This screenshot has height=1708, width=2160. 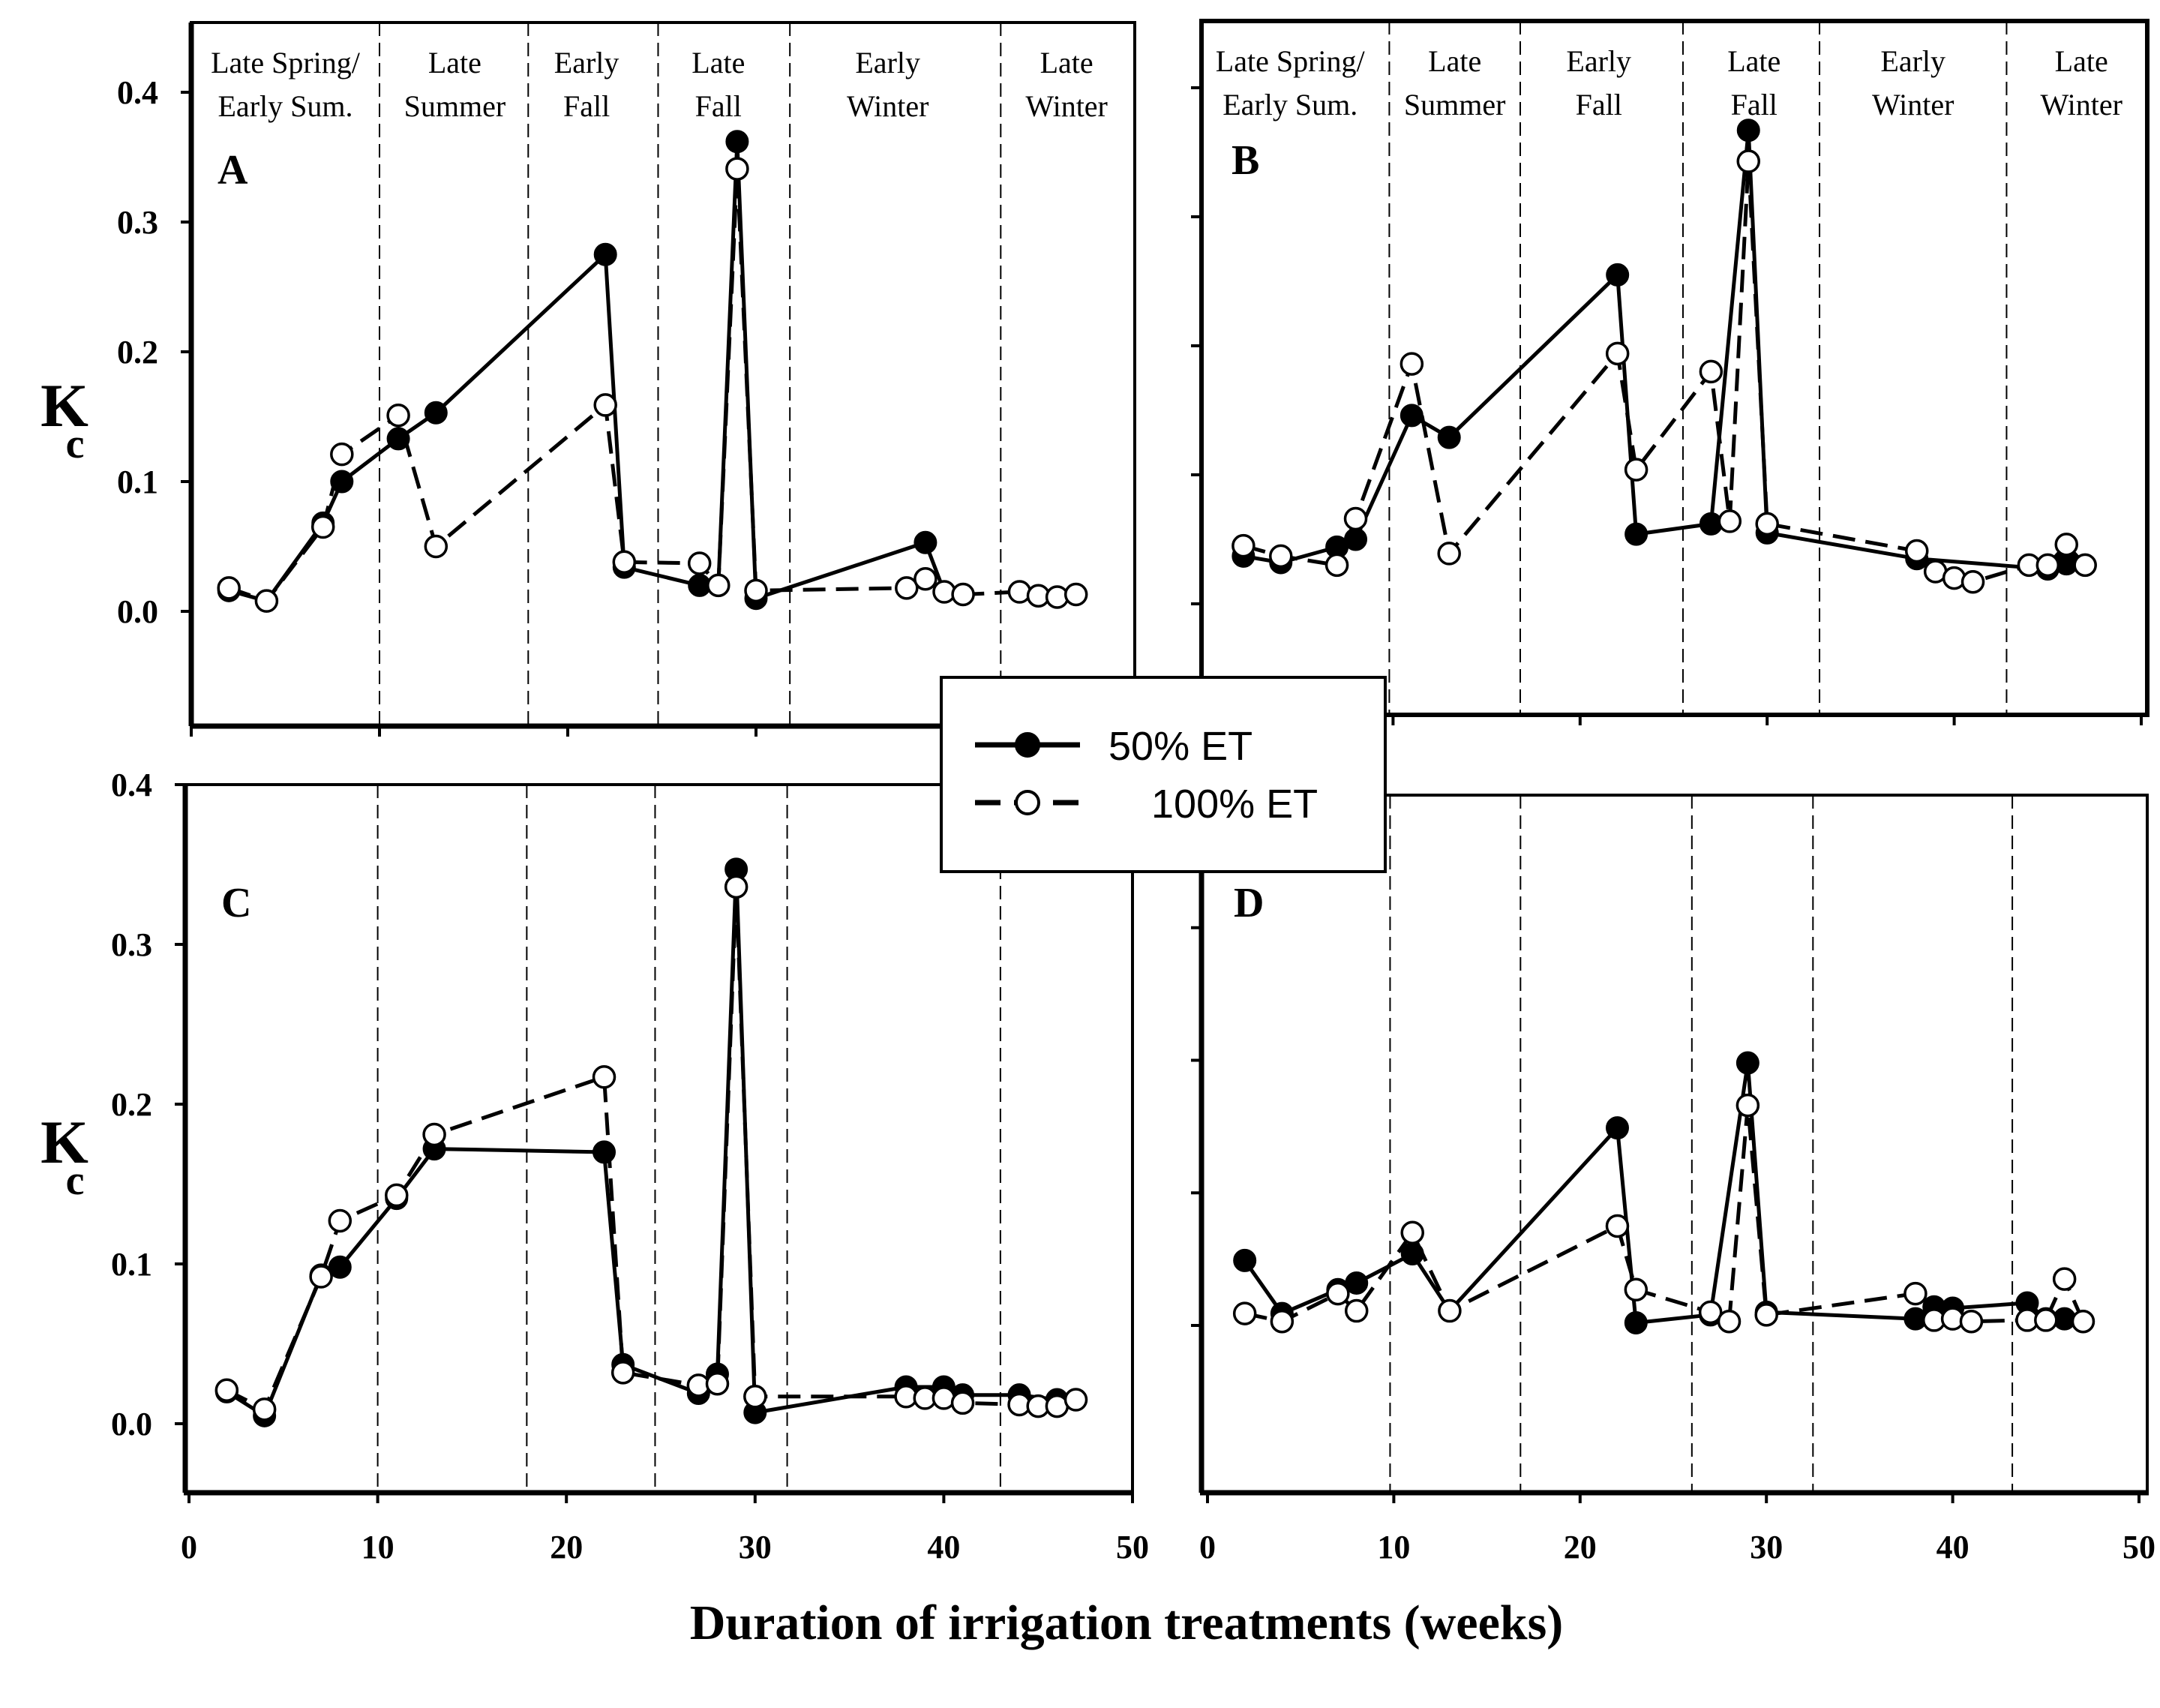 I want to click on panel-c-series-50-line, so click(x=641, y=1144).